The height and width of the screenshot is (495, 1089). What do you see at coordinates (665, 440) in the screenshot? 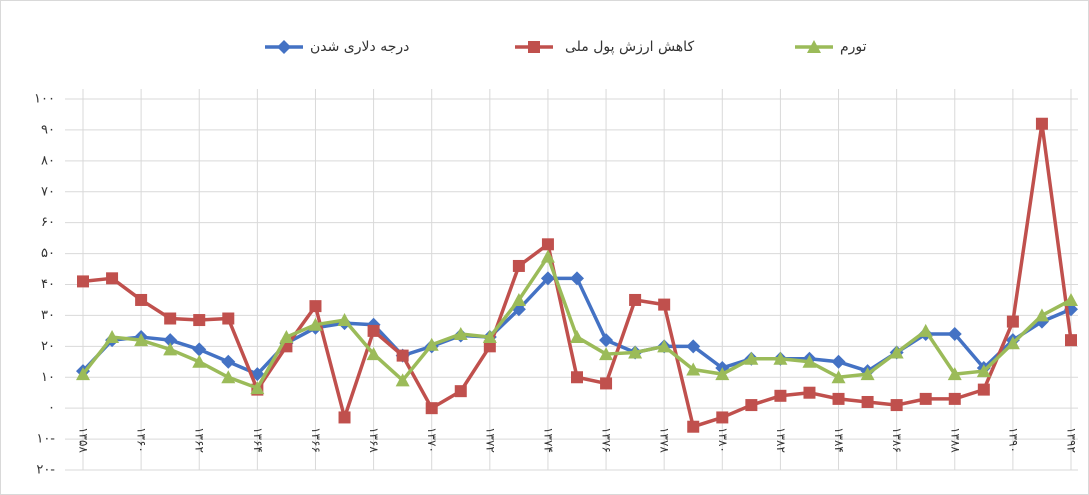
I see `x-tick-label: ۱۳۷۸` at bounding box center [665, 440].